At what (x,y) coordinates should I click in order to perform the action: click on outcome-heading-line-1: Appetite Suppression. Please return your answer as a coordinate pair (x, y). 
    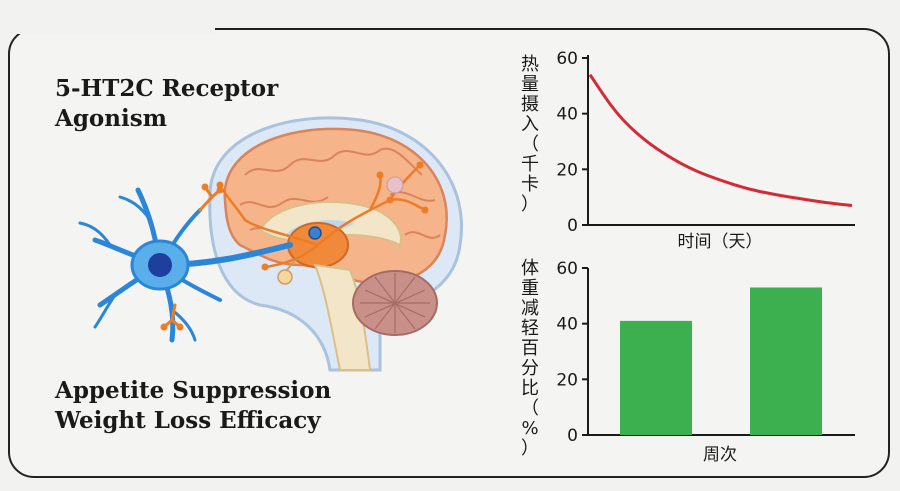
    Looking at the image, I should click on (193, 390).